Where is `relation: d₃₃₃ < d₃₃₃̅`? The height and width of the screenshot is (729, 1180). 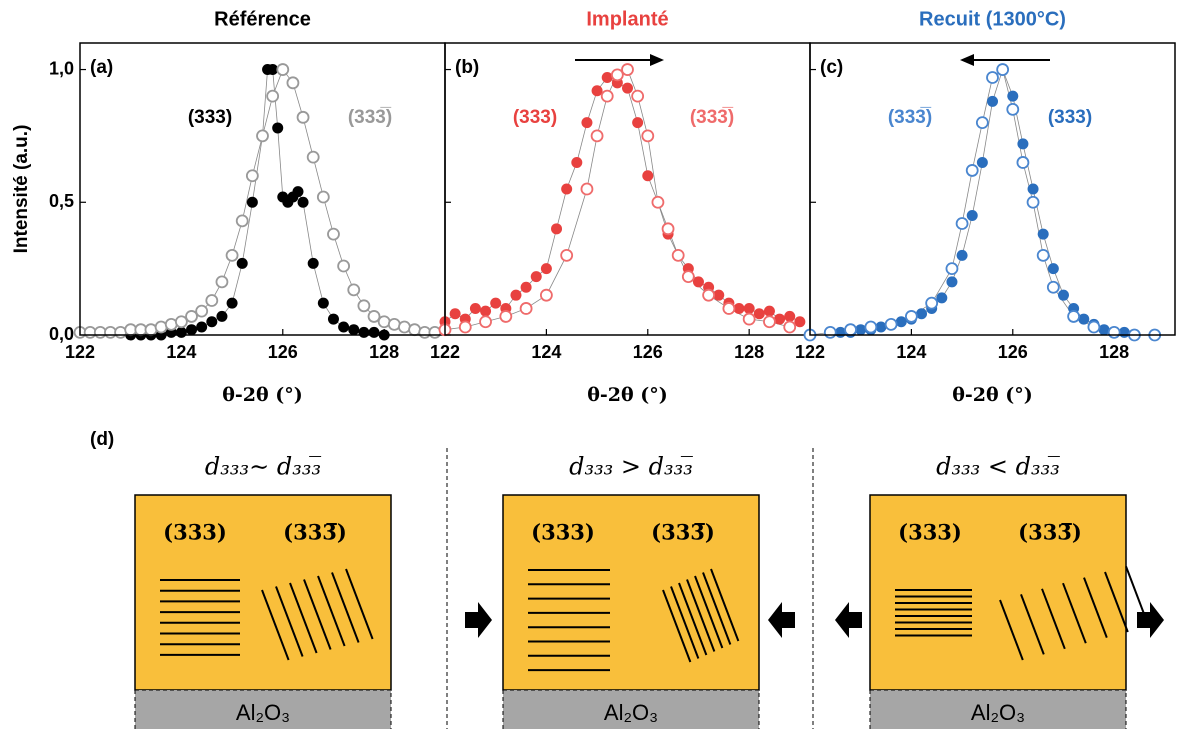 relation: d₃₃₃ < d₃₃₃̅ is located at coordinates (998, 467).